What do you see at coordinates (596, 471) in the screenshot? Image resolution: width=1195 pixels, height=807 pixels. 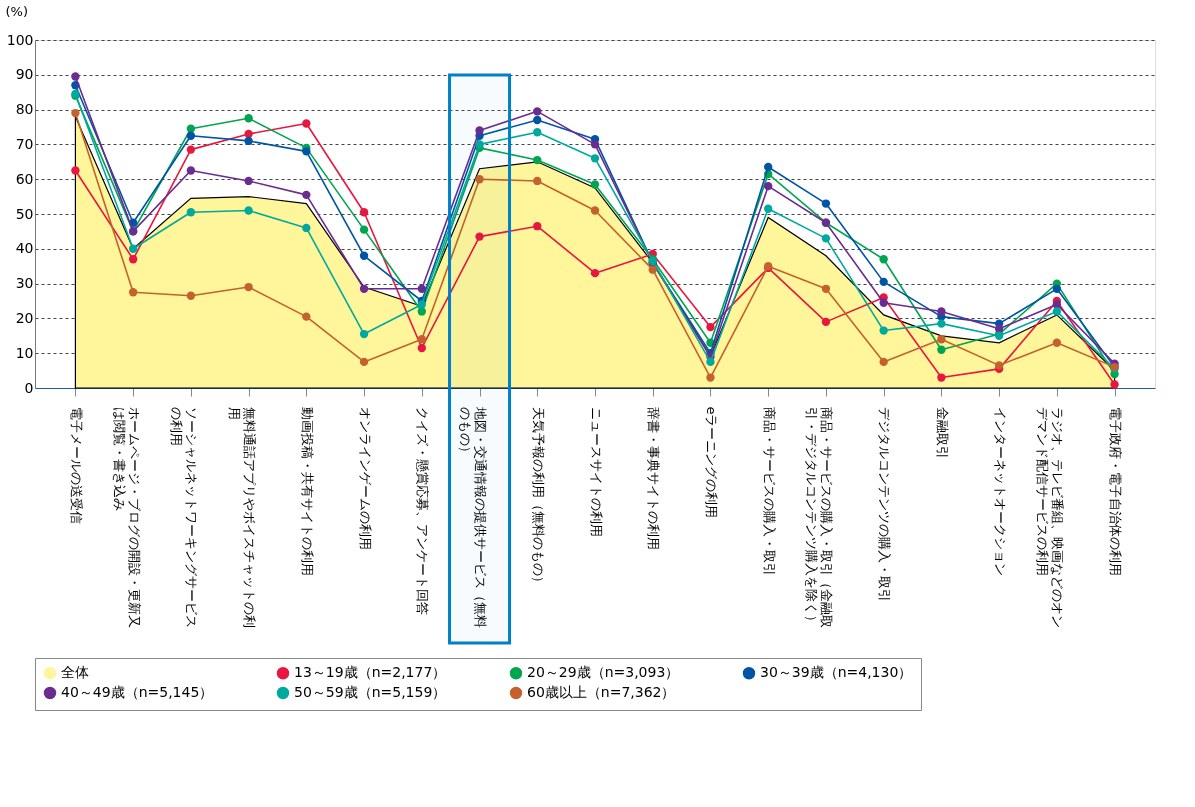 I see `x-tick-label: ニュースサイトの利用` at bounding box center [596, 471].